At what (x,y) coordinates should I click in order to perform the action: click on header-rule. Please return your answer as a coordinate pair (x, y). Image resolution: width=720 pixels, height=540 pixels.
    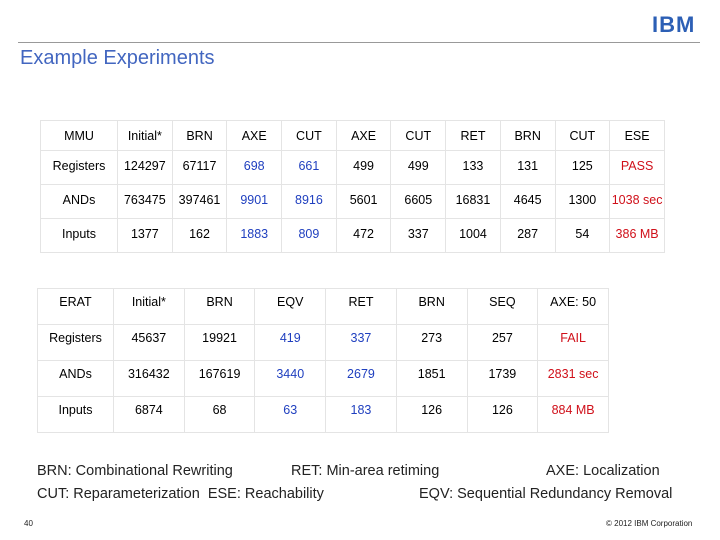
    Looking at the image, I should click on (359, 42).